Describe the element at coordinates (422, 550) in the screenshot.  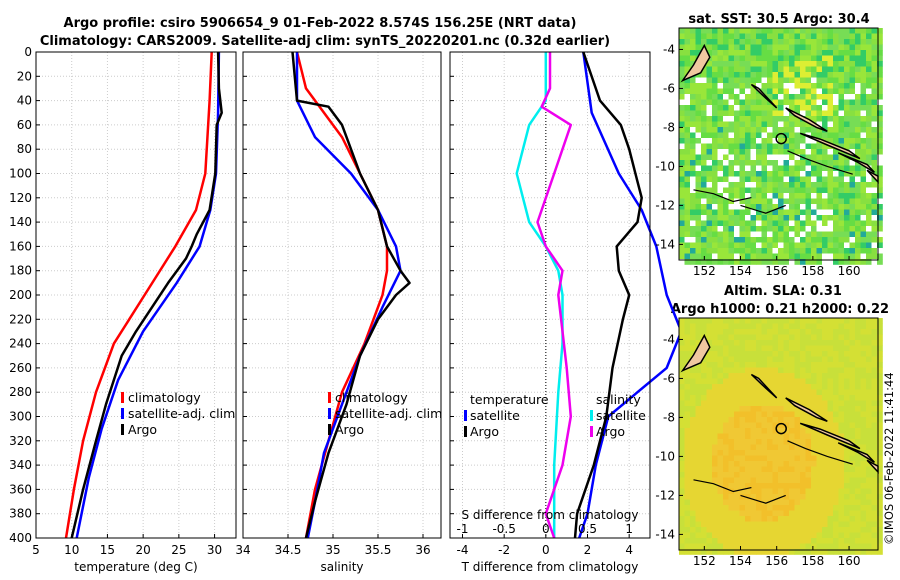
I see `x-tick-label: 36` at that location.